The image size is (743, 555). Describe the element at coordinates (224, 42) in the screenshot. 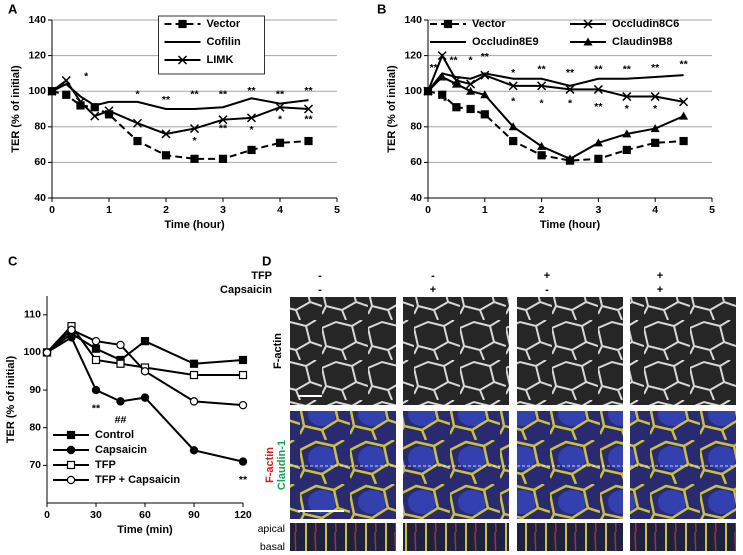

I see `legend-label: Cofilin` at that location.